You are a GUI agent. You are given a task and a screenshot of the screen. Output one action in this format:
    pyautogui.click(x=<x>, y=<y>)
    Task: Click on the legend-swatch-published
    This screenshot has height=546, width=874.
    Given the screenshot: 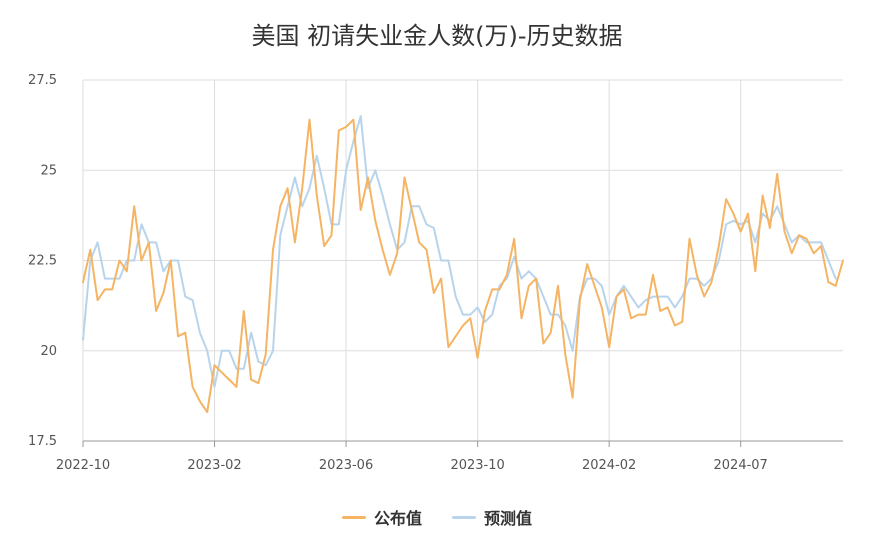 What is the action you would take?
    pyautogui.click(x=353, y=517)
    